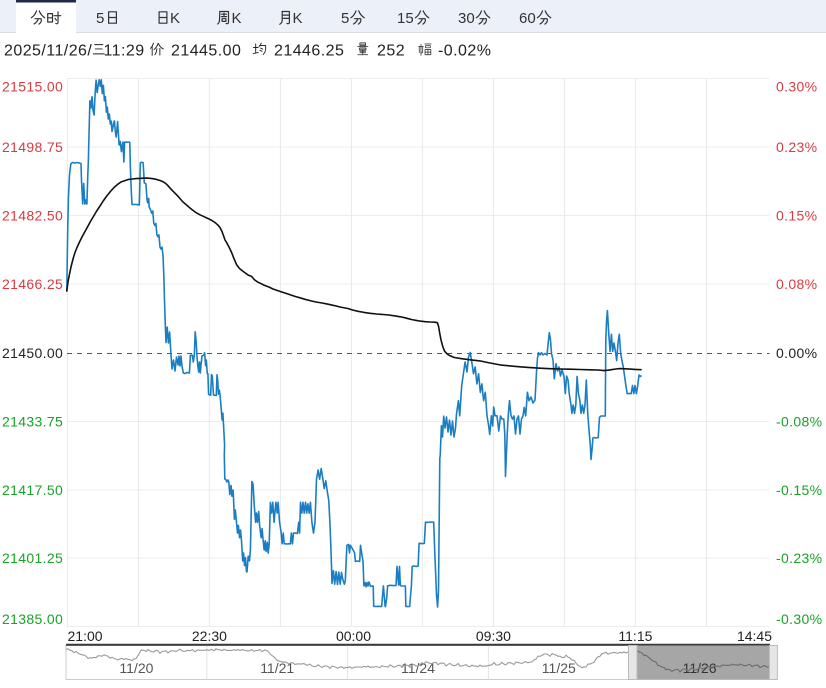  I want to click on svg-text: -0.02%, so click(464, 51).